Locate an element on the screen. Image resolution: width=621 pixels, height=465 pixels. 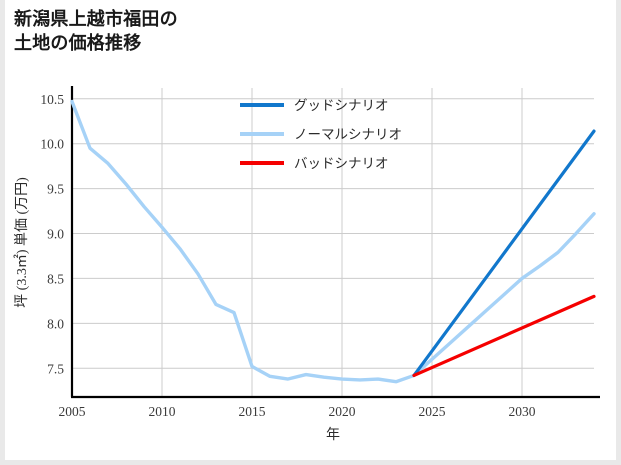
y-tick-label: 8.5 is located at coordinates (55, 278).